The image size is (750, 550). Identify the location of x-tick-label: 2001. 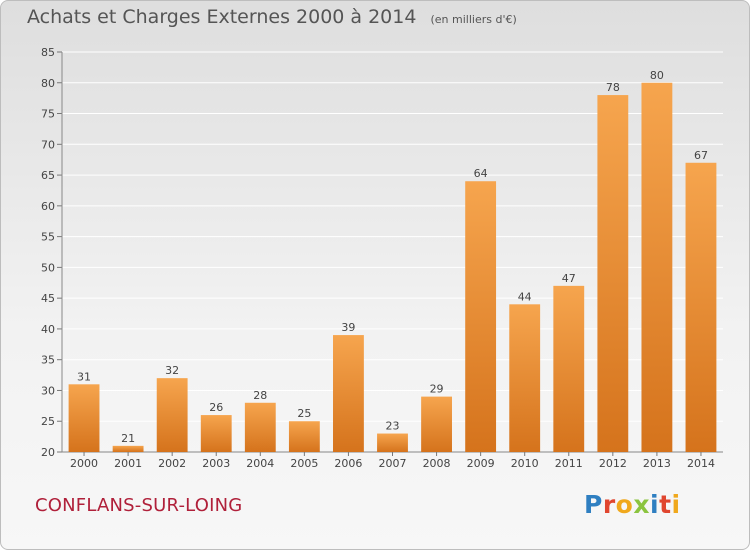
(128, 463).